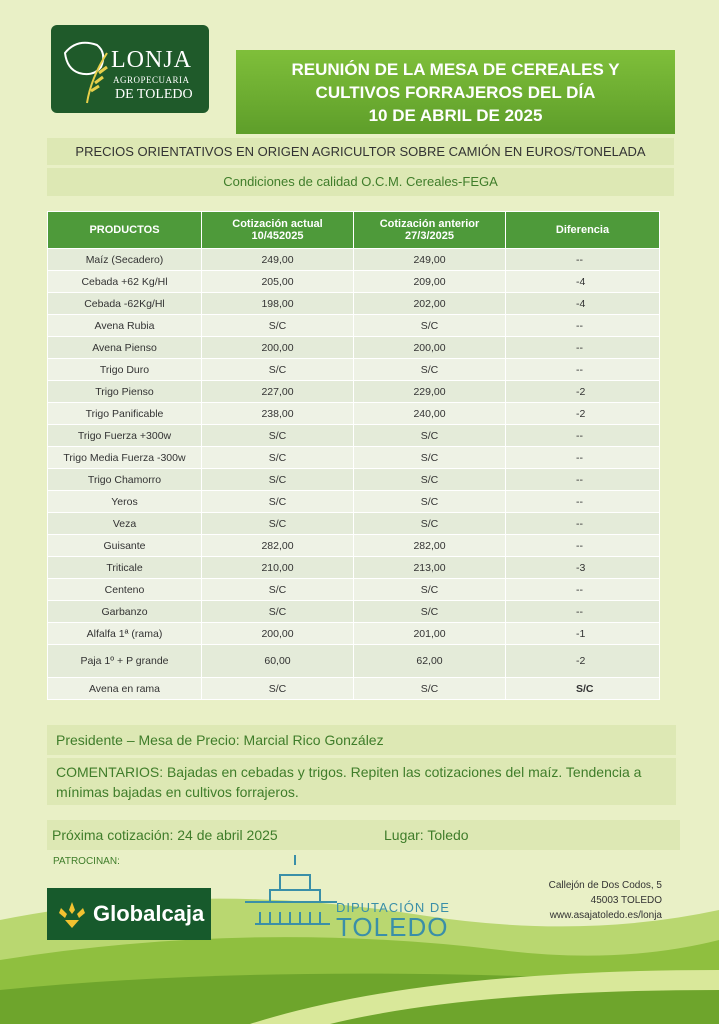 Image resolution: width=719 pixels, height=1024 pixels. What do you see at coordinates (124, 457) in the screenshot?
I see `table-cell: Trigo Media Fuerza -300w` at bounding box center [124, 457].